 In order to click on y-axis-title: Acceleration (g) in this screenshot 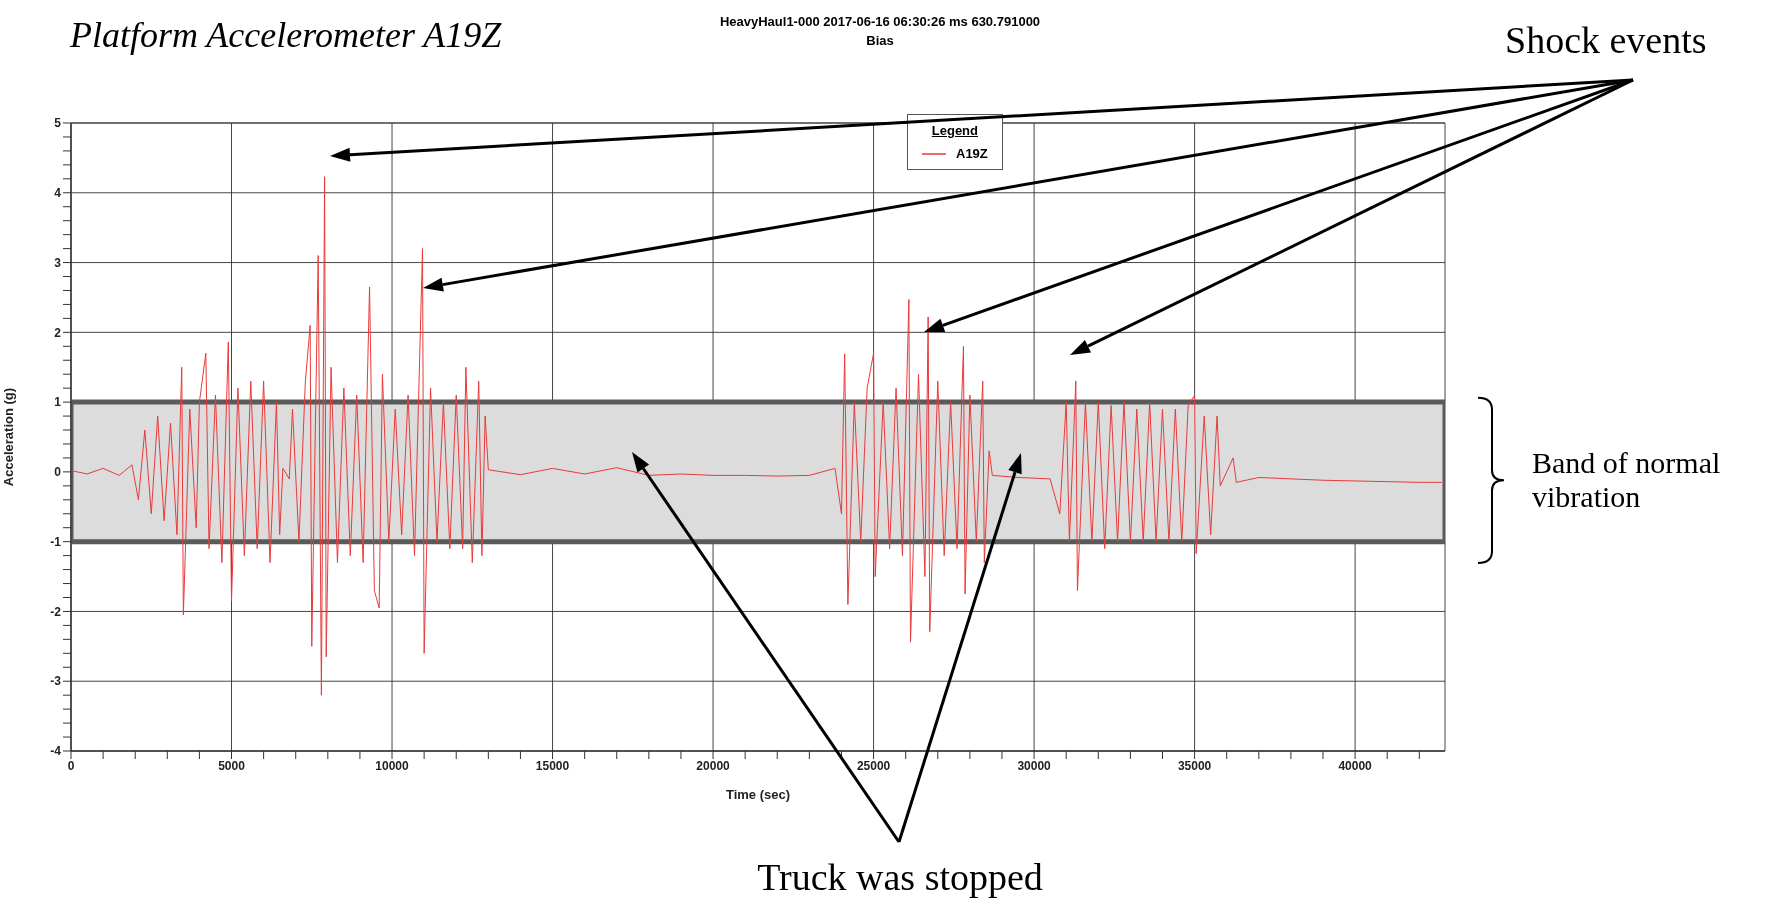, I will do `click(8, 437)`.